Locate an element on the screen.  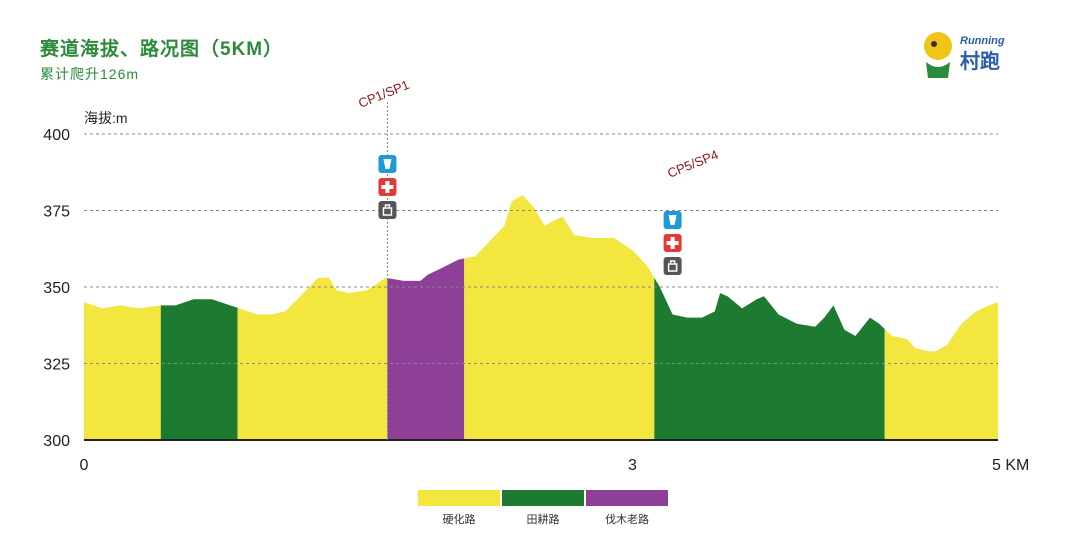
x-tick-label: 0 is located at coordinates (84, 465).